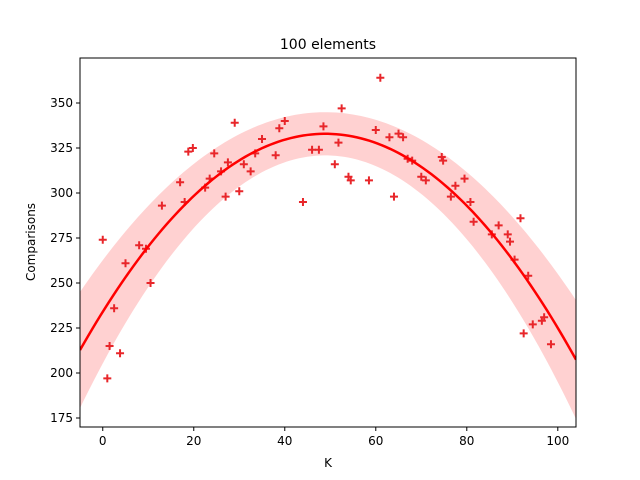 The height and width of the screenshot is (480, 640). I want to click on x-axis-label: K, so click(328, 463).